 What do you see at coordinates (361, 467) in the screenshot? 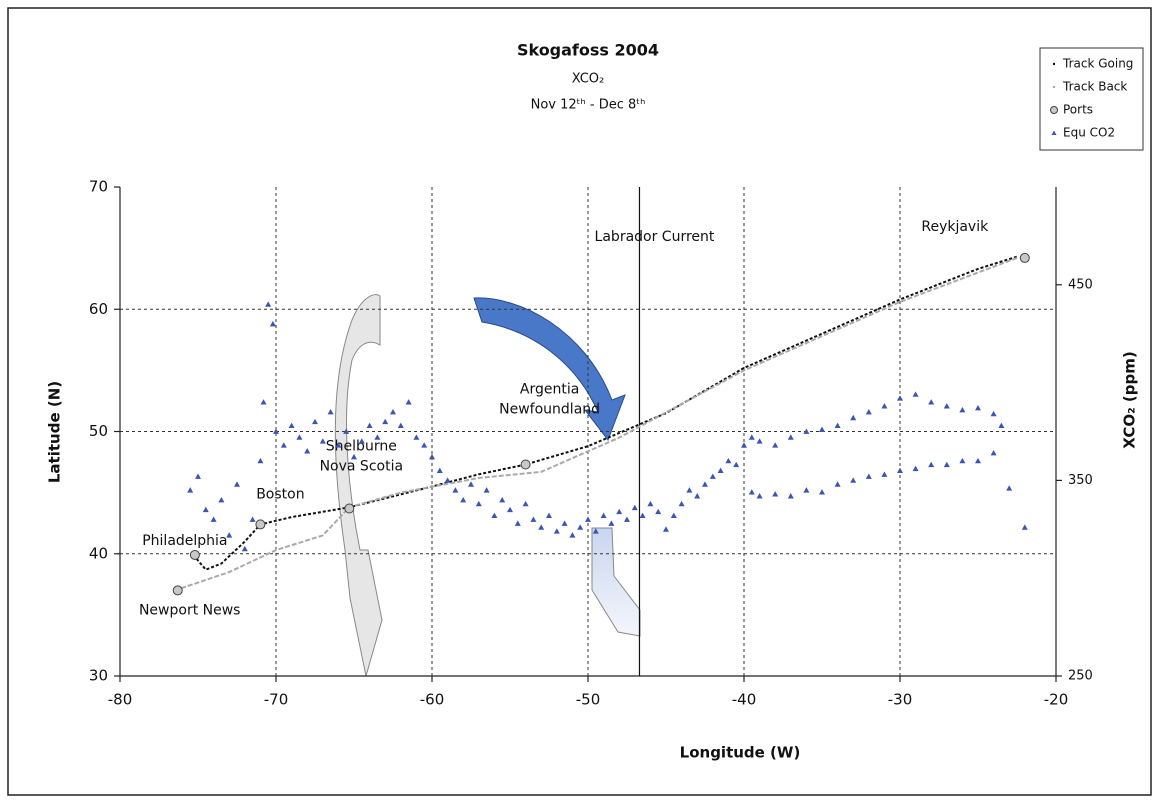
I see `port-label: Nova Scotia` at bounding box center [361, 467].